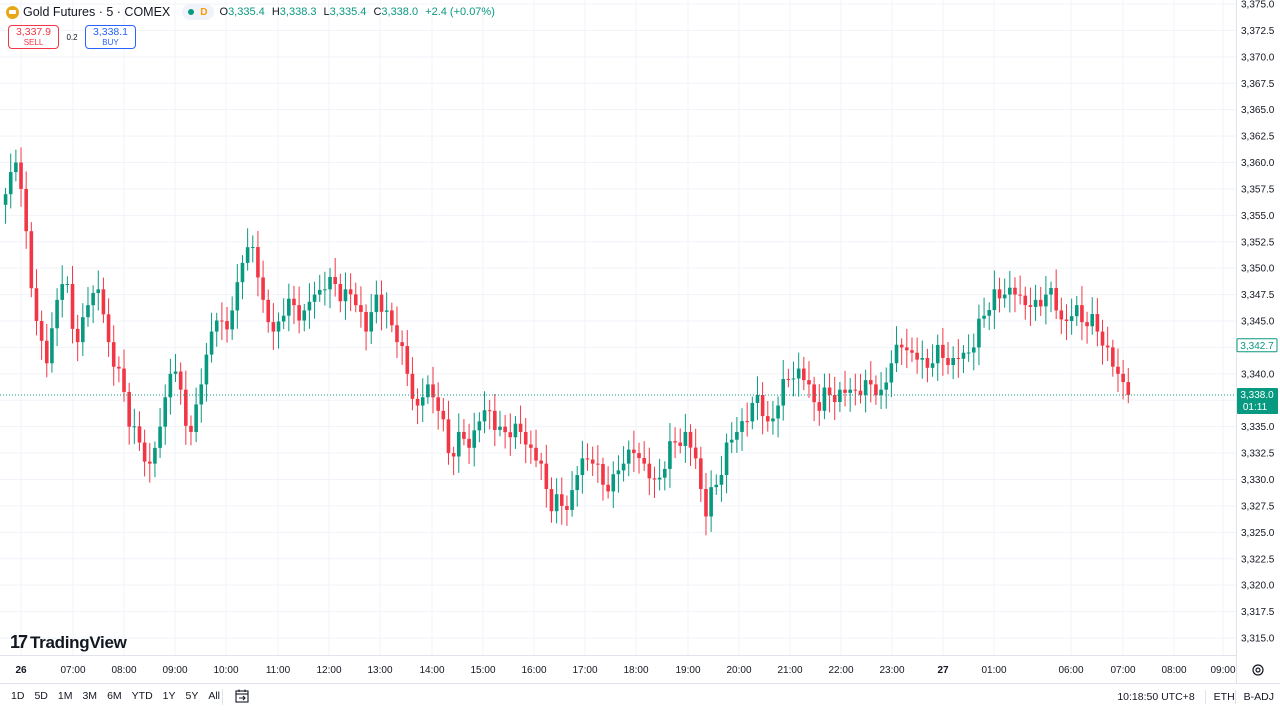 This screenshot has height=710, width=1280. Describe the element at coordinates (110, 42) in the screenshot. I see `buy-label: BUY` at that location.